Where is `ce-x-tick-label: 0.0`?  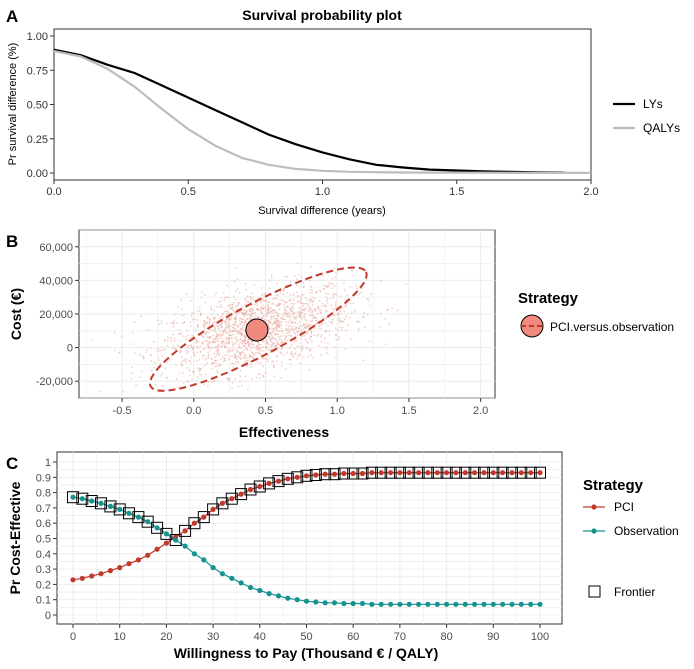
ce-x-tick-label: 0.0 is located at coordinates (193, 411).